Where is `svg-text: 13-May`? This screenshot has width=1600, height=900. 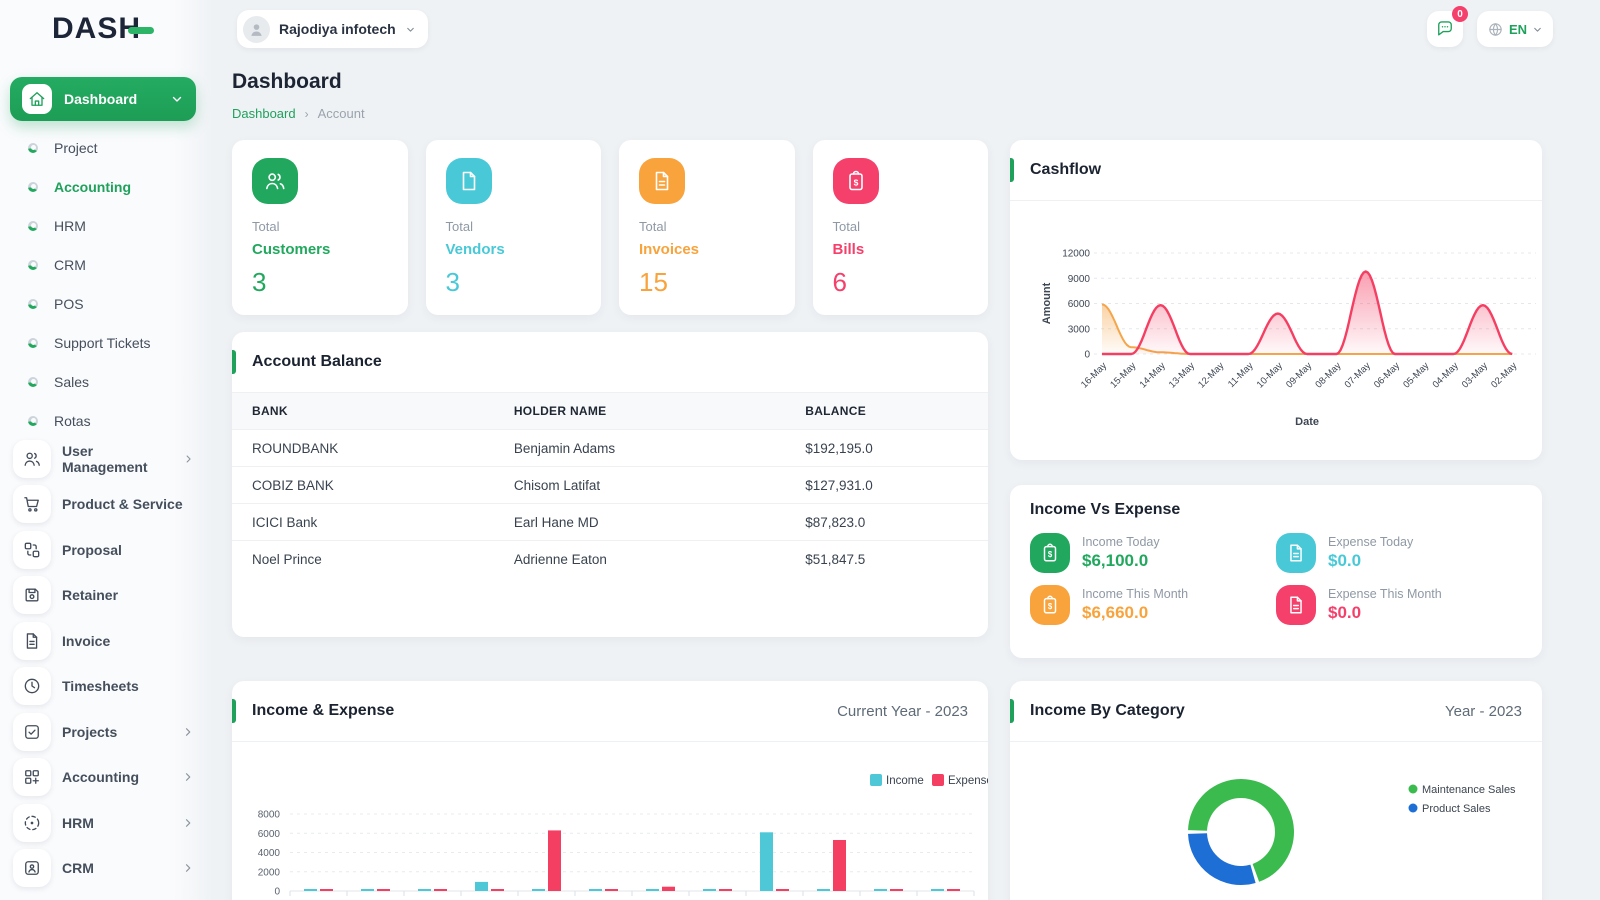 svg-text: 13-May is located at coordinates (1182, 375).